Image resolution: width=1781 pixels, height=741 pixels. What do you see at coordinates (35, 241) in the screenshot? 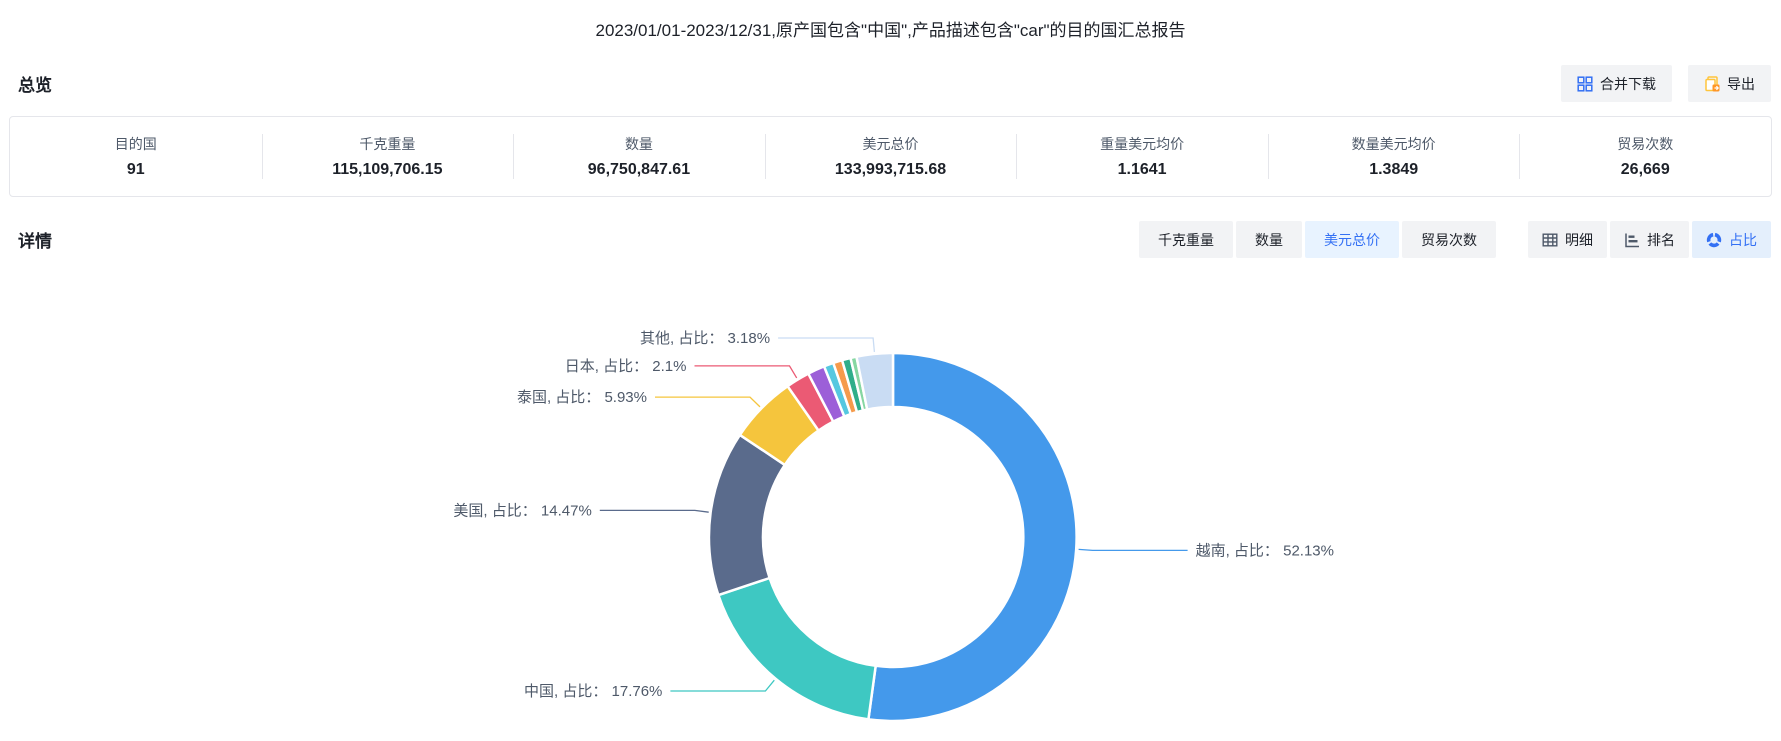
I see `details-heading: 详情` at bounding box center [35, 241].